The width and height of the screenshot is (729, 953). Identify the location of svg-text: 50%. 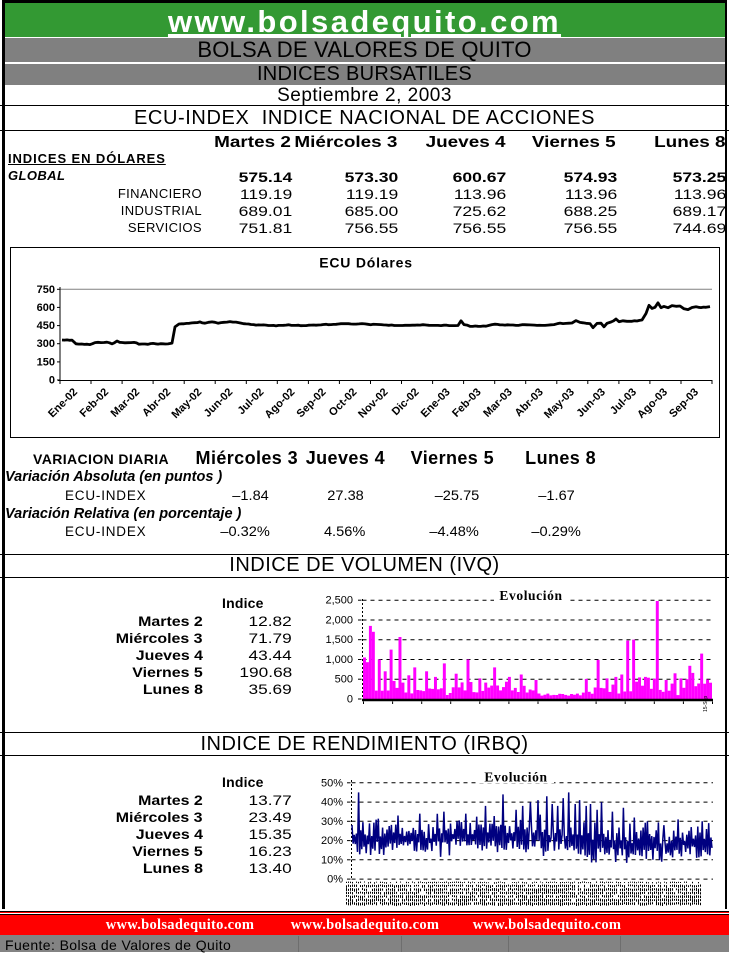
(332, 783).